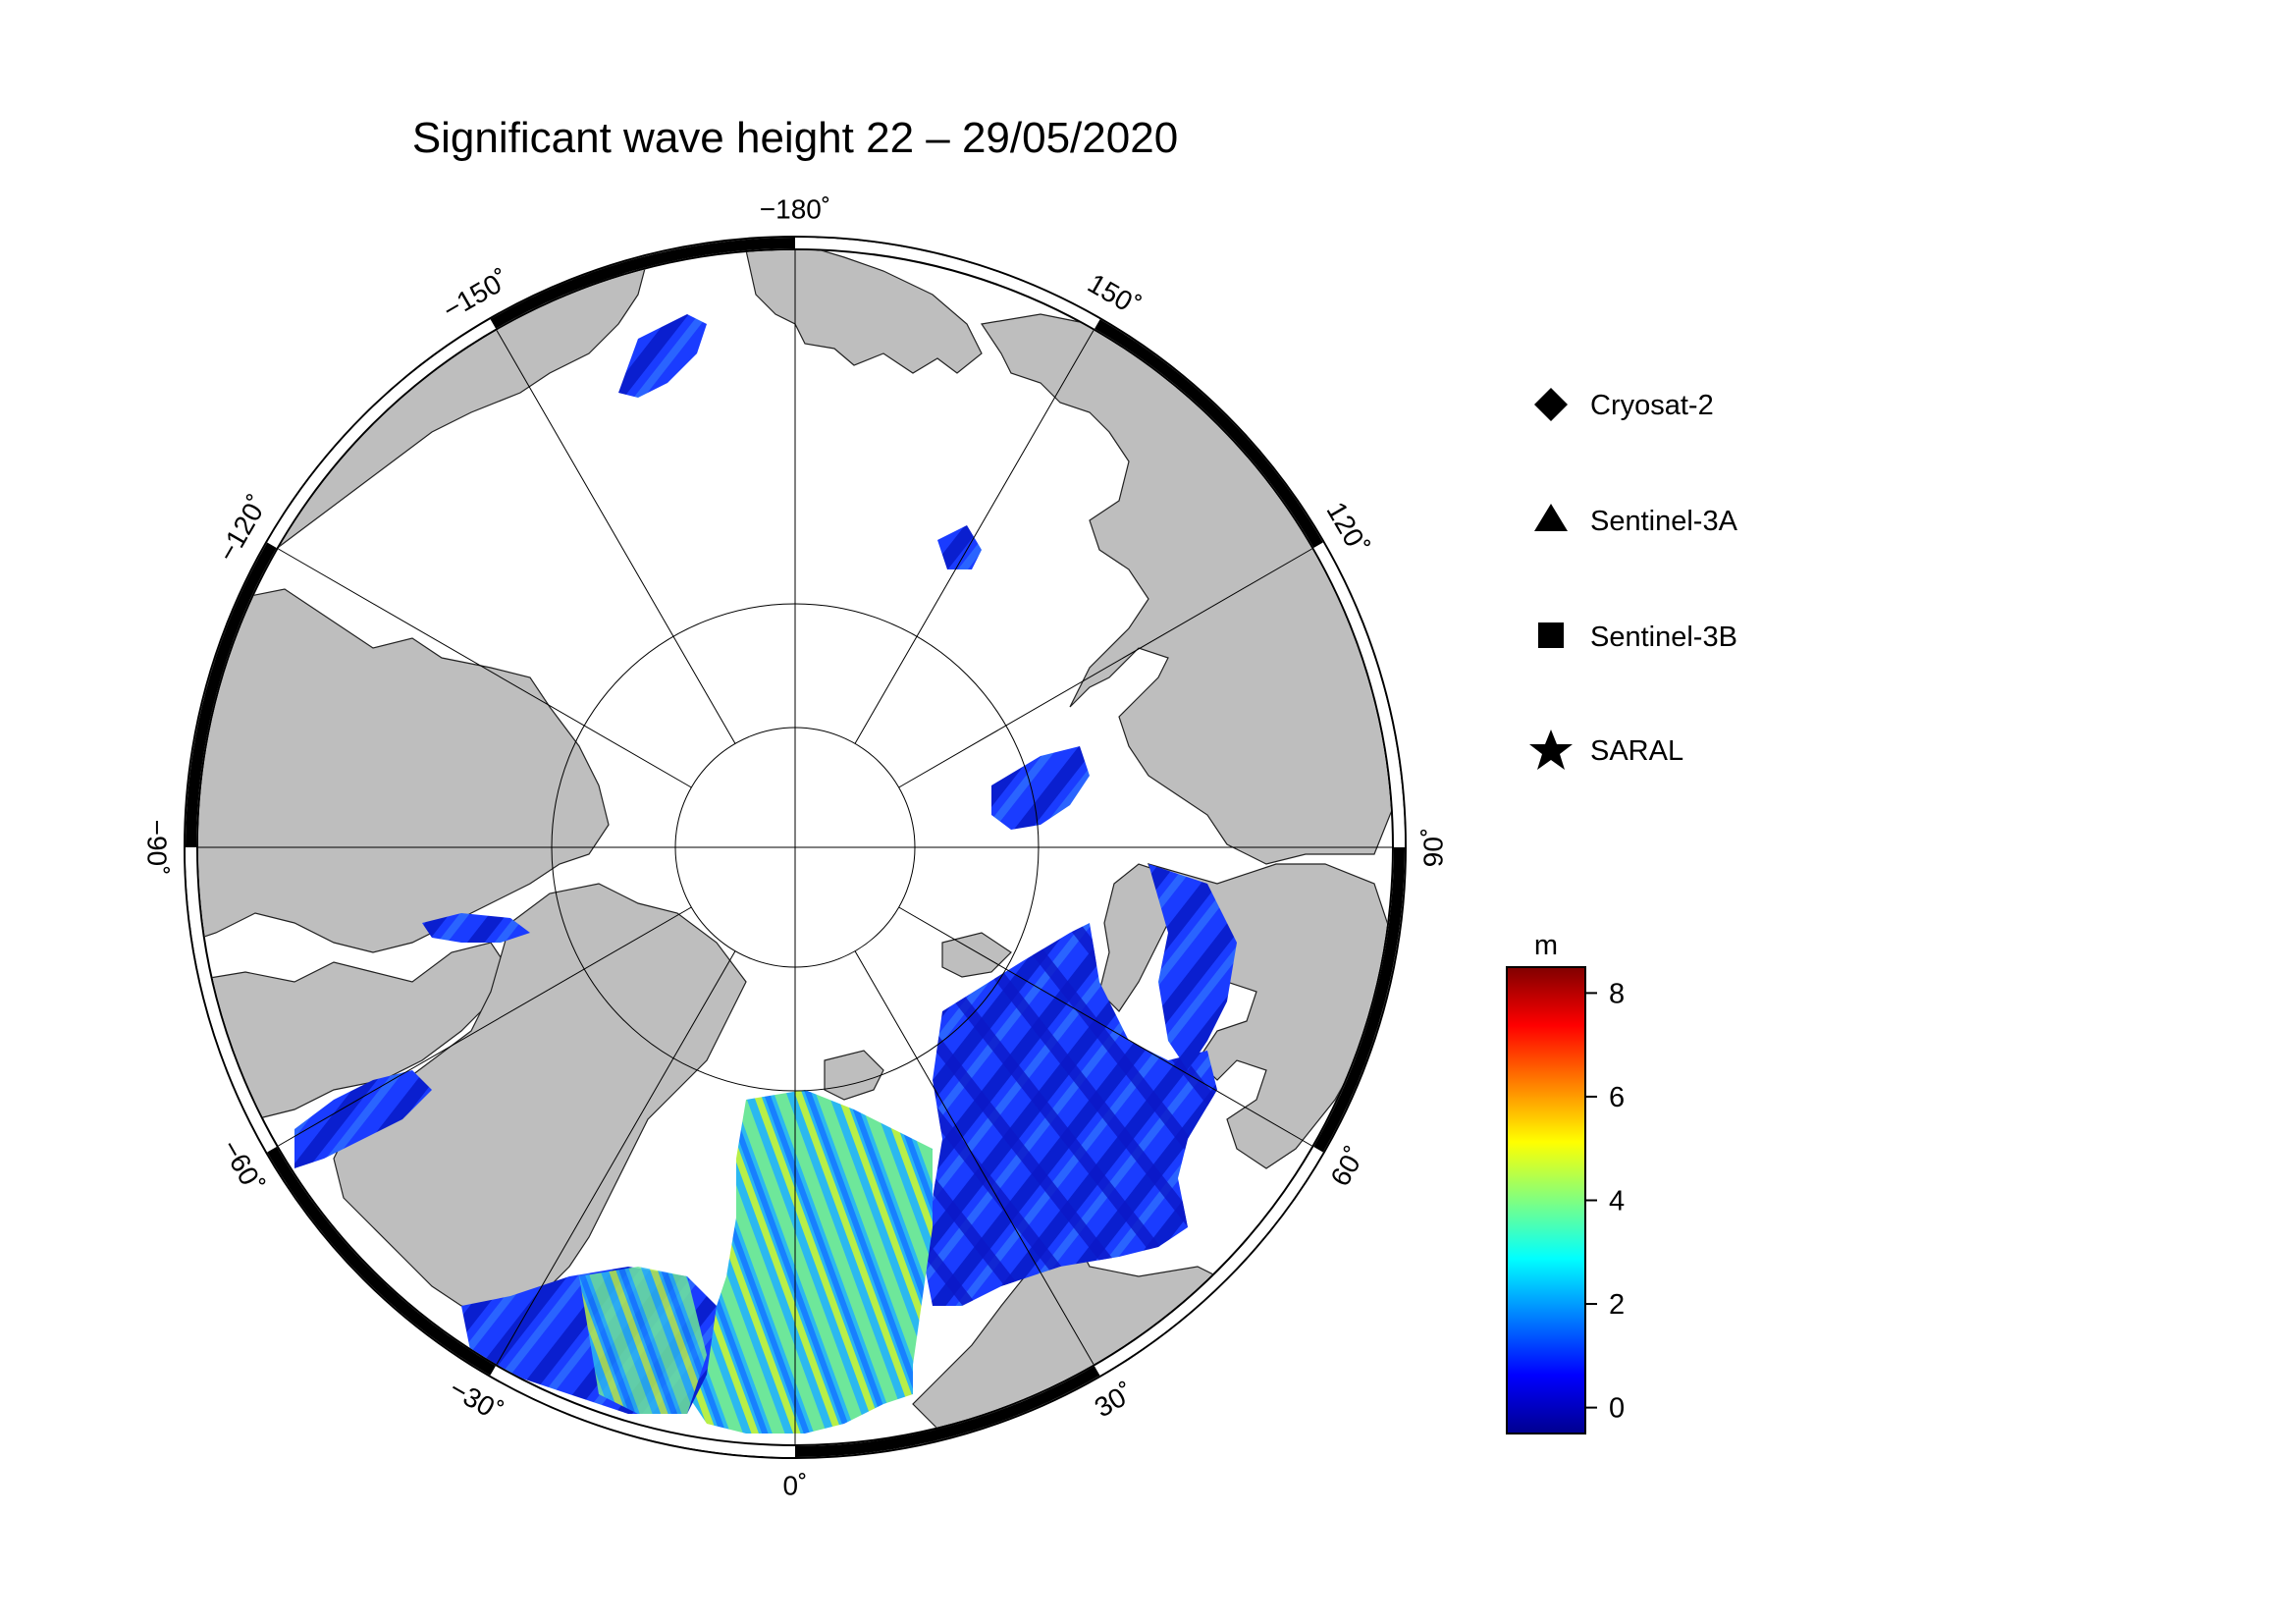 This screenshot has height=1623, width=2296. Describe the element at coordinates (1192, 967) in the screenshot. I see `swath-kara` at that location.